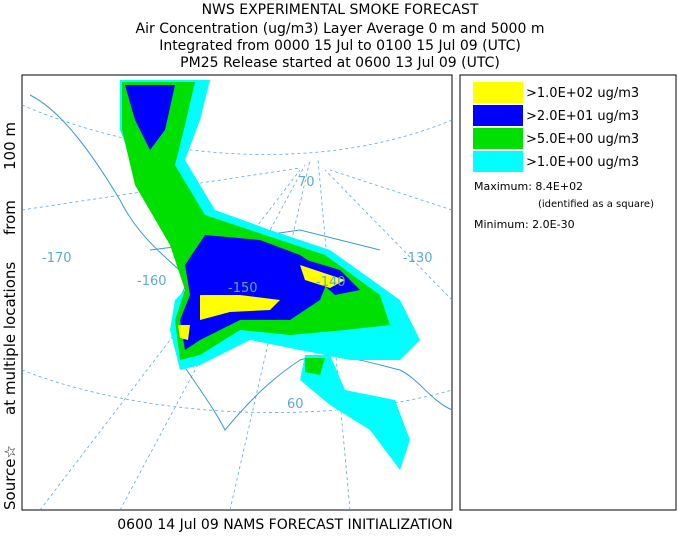 Image resolution: width=678 pixels, height=536 pixels. What do you see at coordinates (10, 338) in the screenshot?
I see `side-label-part: at multiple locations` at bounding box center [10, 338].